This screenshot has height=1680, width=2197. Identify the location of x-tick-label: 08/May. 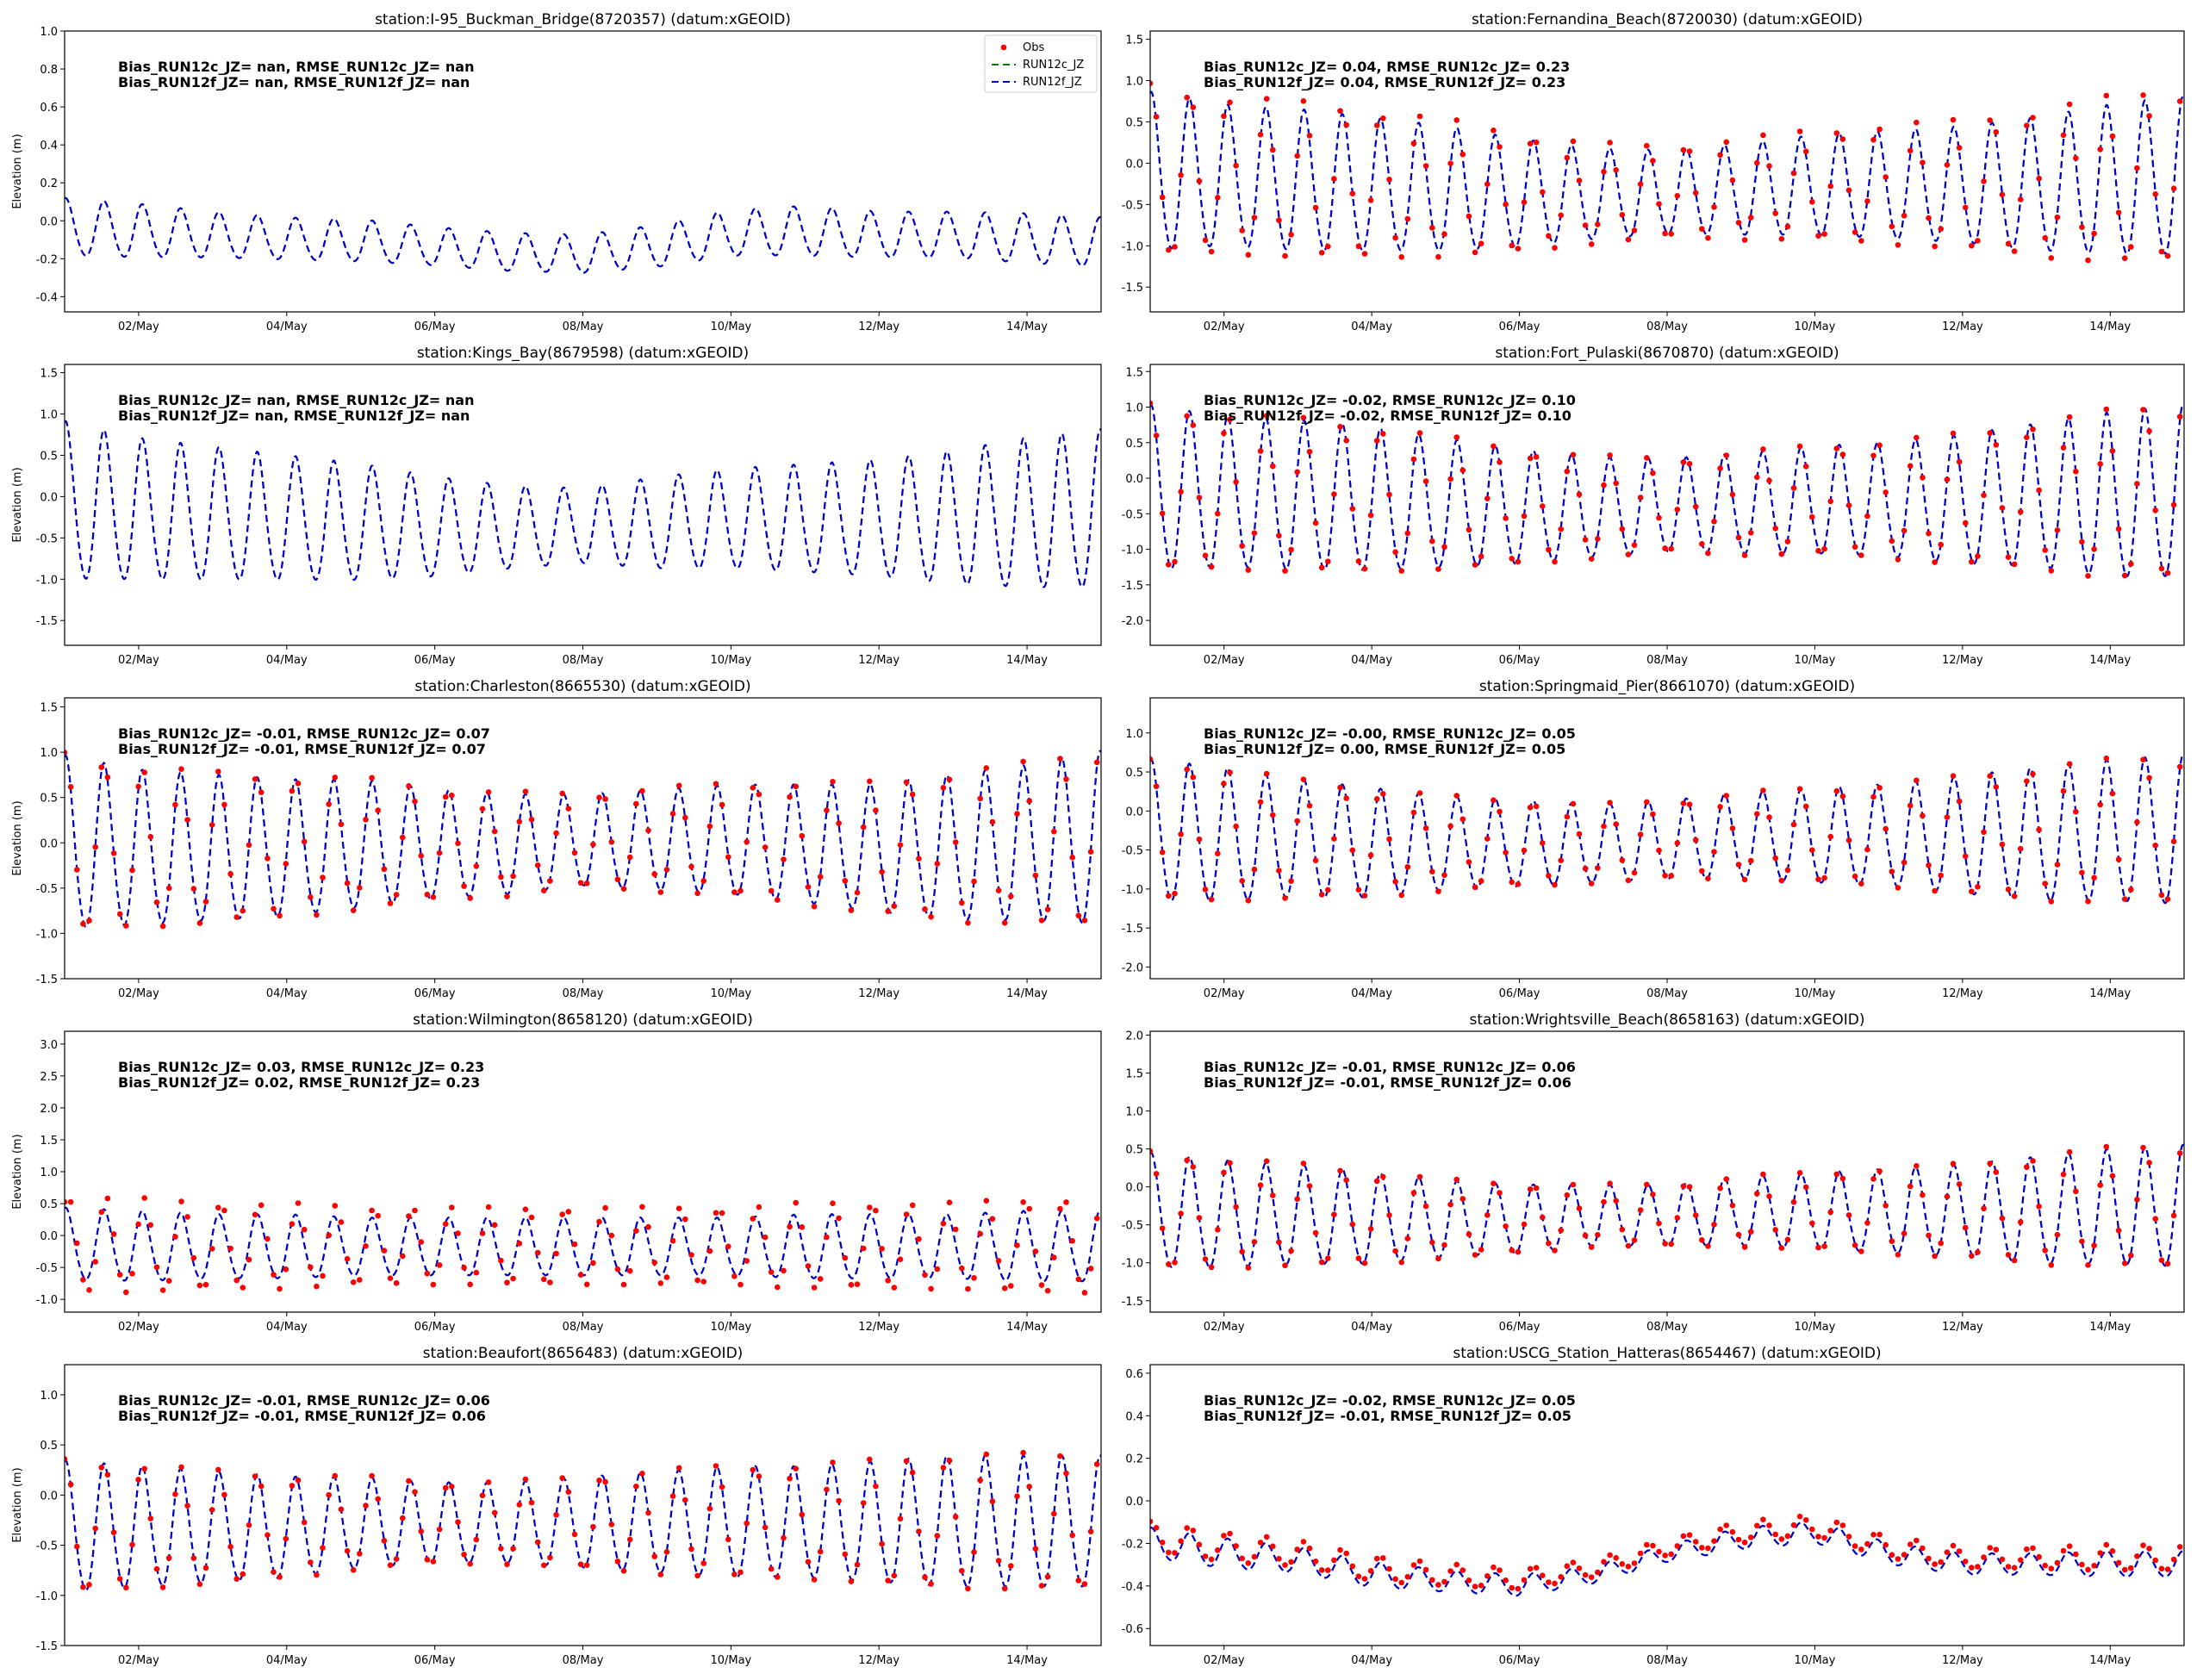
(583, 327).